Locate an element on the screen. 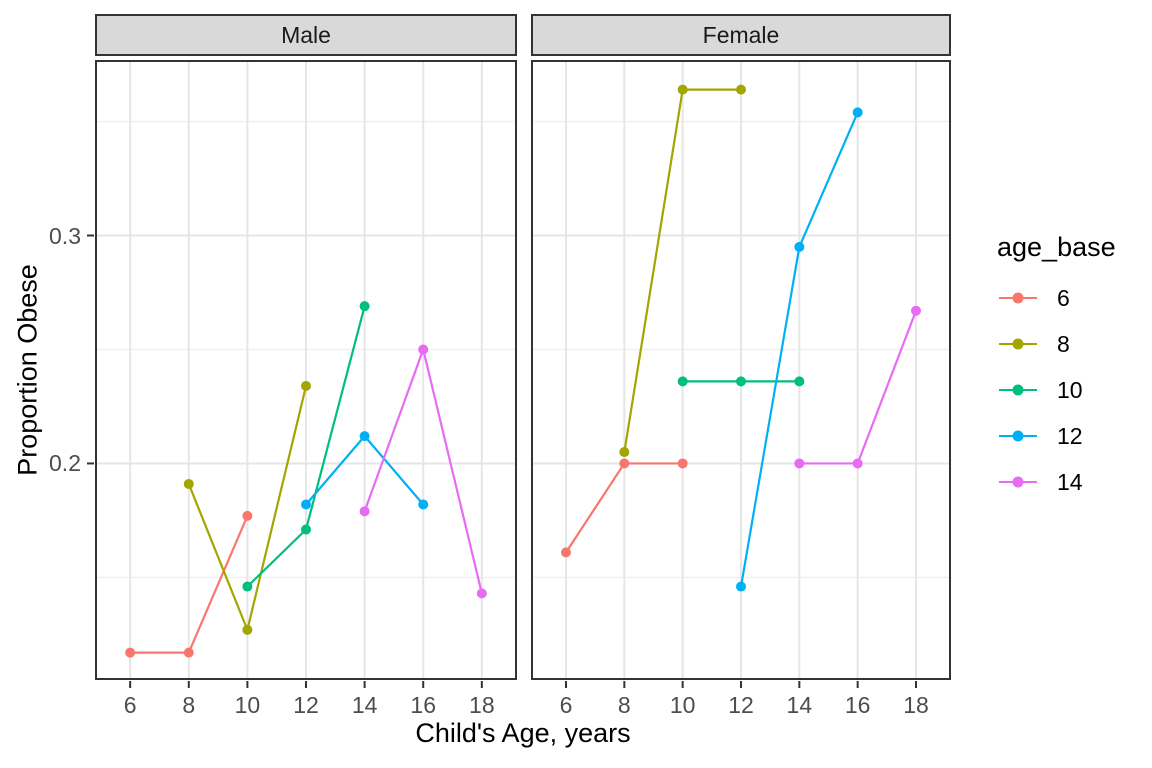 The height and width of the screenshot is (768, 1152). y-tick-label: 0.3 is located at coordinates (65, 235).